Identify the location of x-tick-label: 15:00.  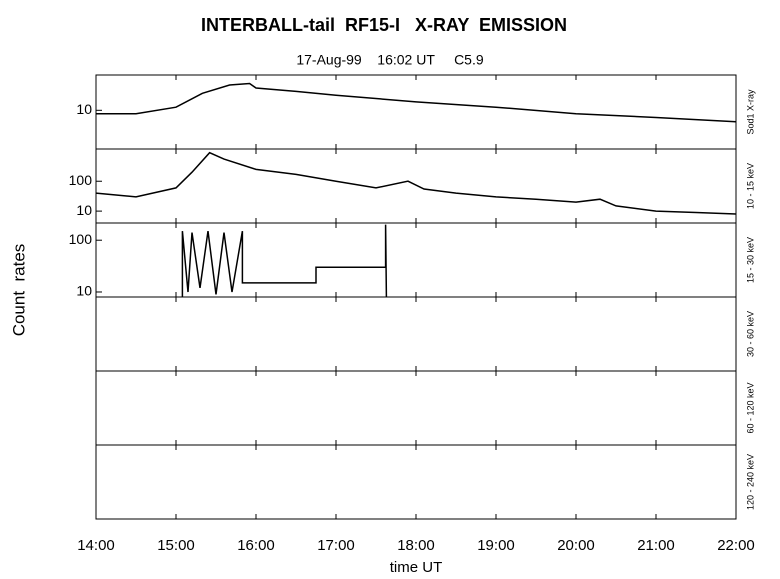
(176, 545).